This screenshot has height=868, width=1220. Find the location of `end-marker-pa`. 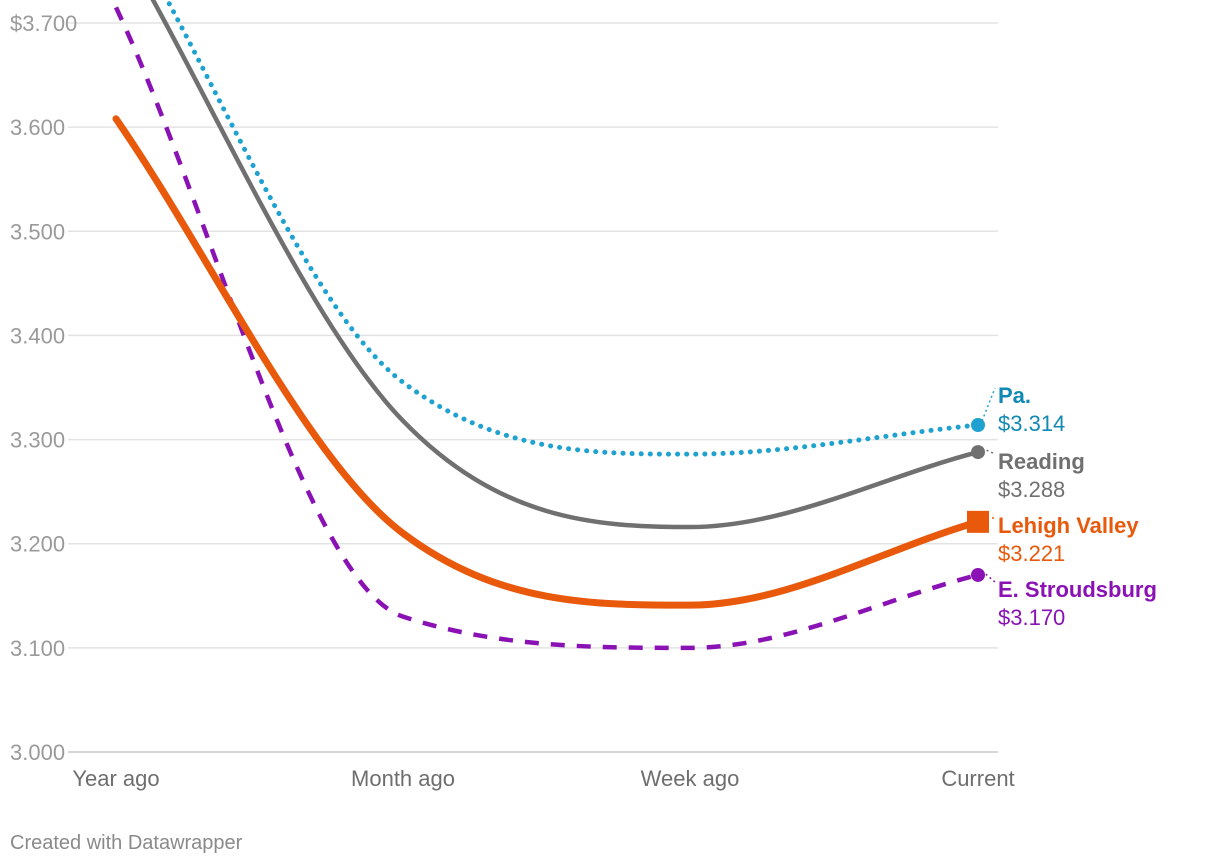

end-marker-pa is located at coordinates (978, 424).